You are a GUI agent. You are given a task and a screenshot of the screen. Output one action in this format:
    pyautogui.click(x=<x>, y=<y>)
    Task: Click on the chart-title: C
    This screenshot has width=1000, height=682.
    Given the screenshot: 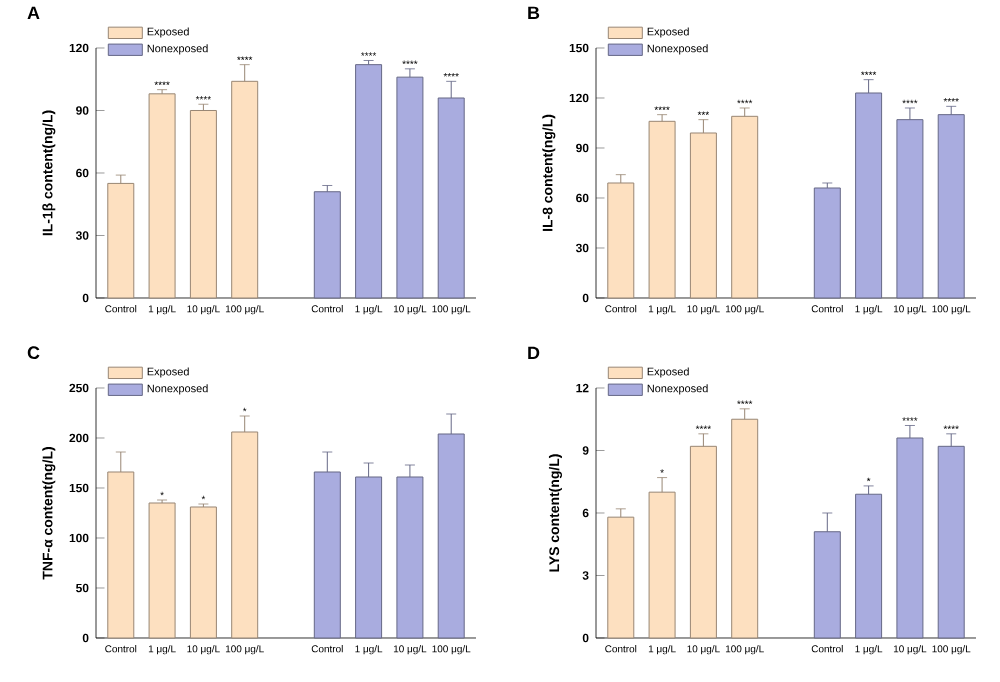 What is the action you would take?
    pyautogui.click(x=33, y=353)
    